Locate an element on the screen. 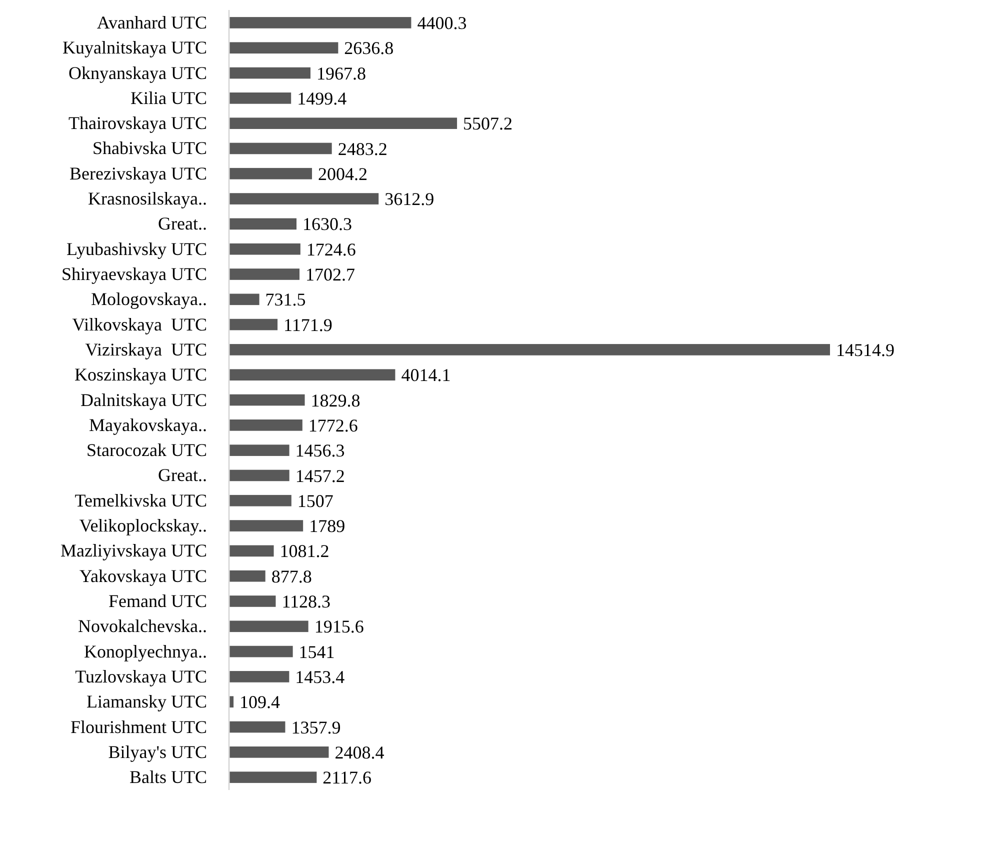 This screenshot has width=982, height=845. data-label: 1457.2 is located at coordinates (320, 476).